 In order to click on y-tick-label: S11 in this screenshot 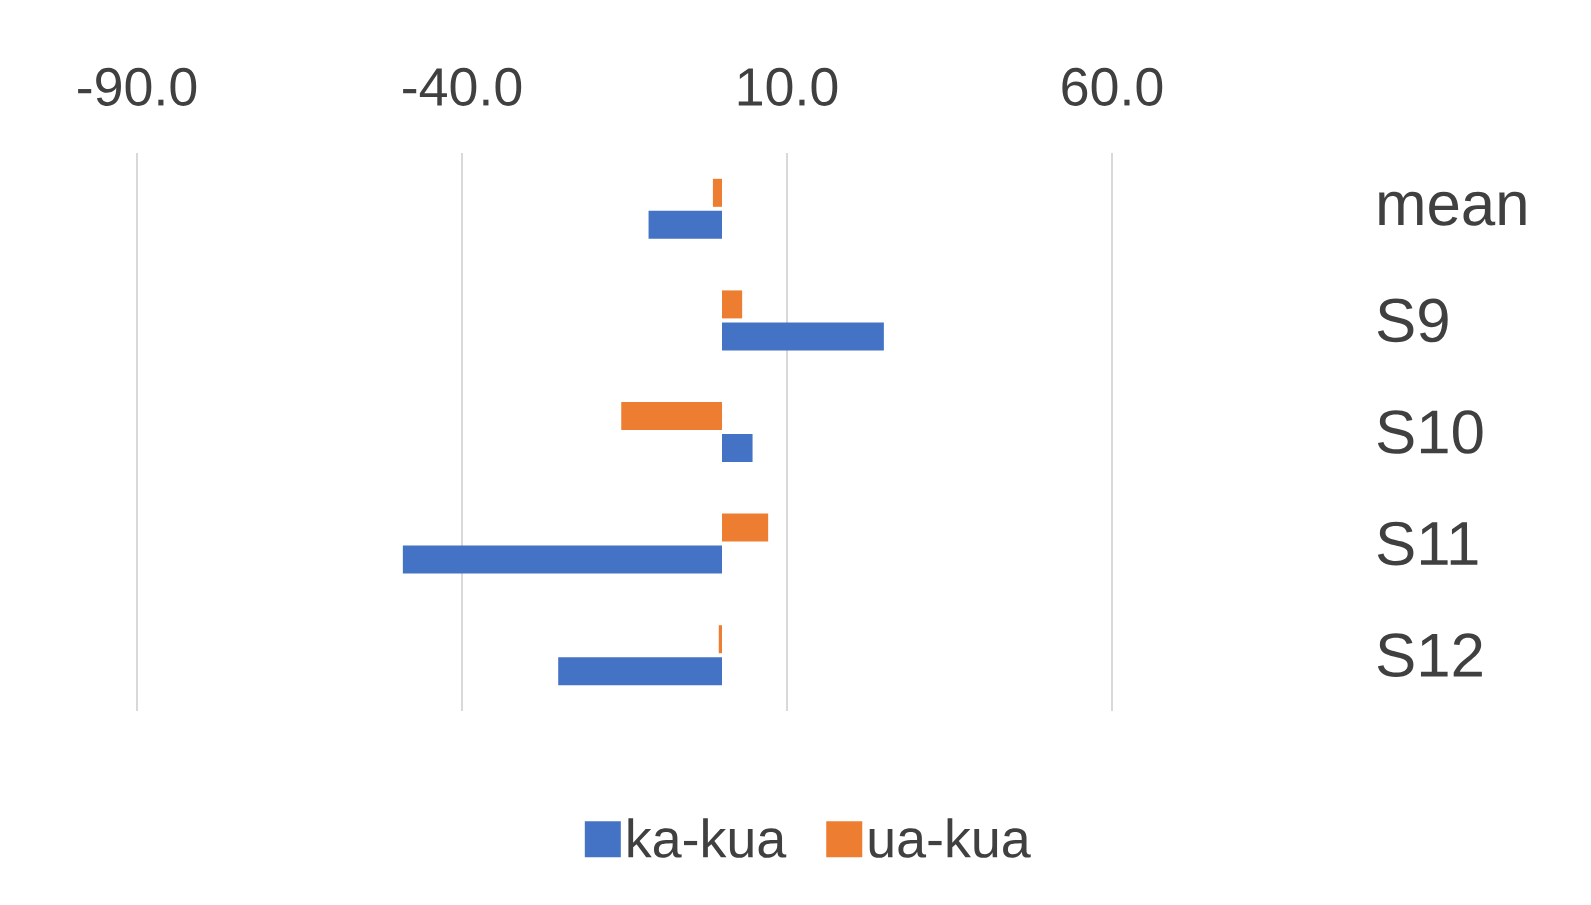, I will do `click(1427, 543)`.